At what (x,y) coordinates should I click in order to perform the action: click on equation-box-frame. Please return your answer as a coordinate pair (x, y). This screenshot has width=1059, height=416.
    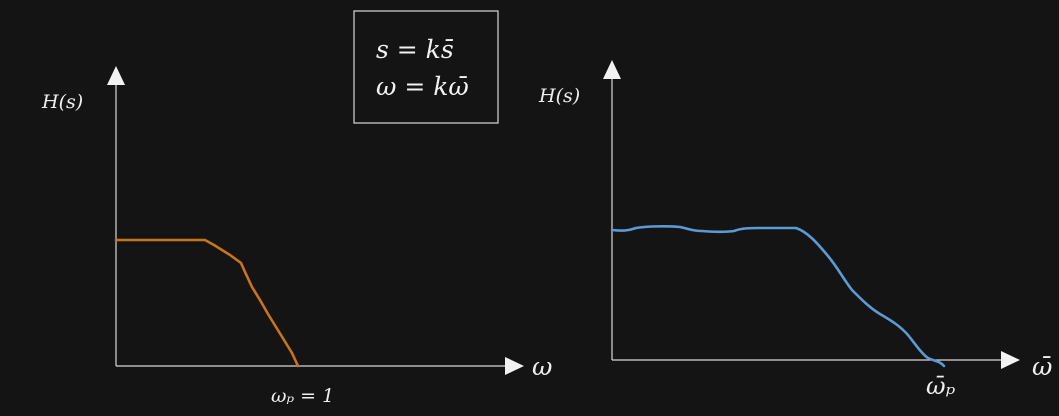
    Looking at the image, I should click on (426, 67).